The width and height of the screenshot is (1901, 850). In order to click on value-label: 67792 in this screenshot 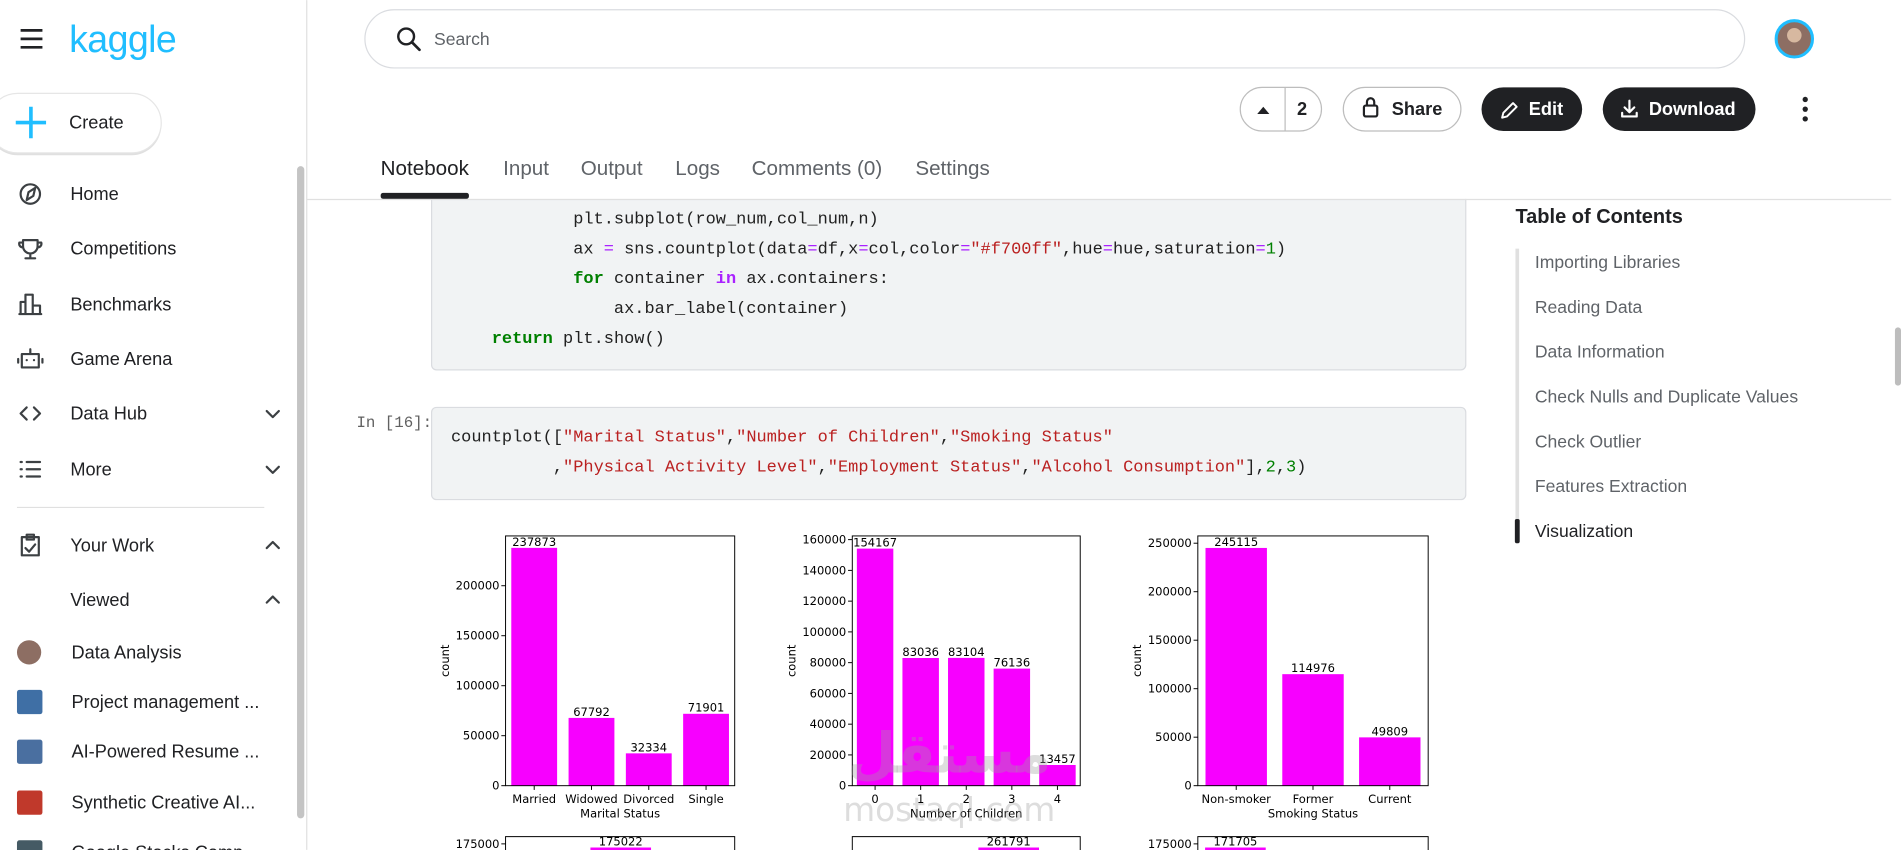, I will do `click(591, 712)`.